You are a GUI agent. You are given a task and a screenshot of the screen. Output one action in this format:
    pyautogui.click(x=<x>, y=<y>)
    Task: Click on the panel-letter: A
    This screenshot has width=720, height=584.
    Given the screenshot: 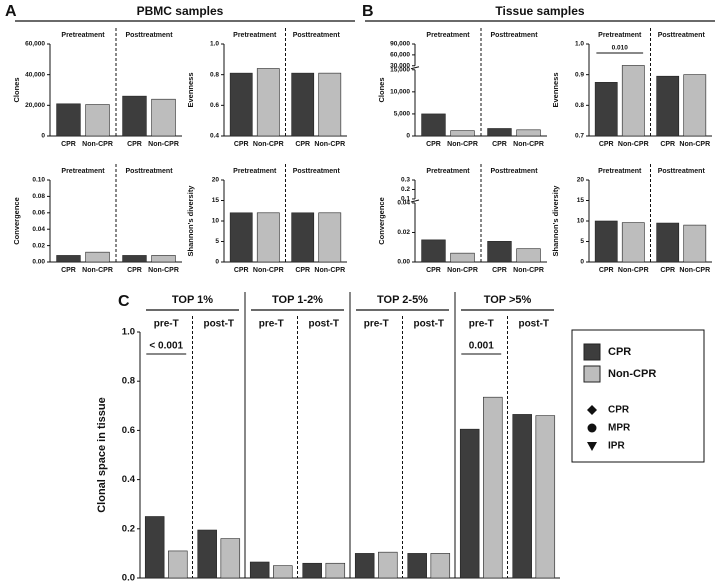 What is the action you would take?
    pyautogui.click(x=11, y=11)
    